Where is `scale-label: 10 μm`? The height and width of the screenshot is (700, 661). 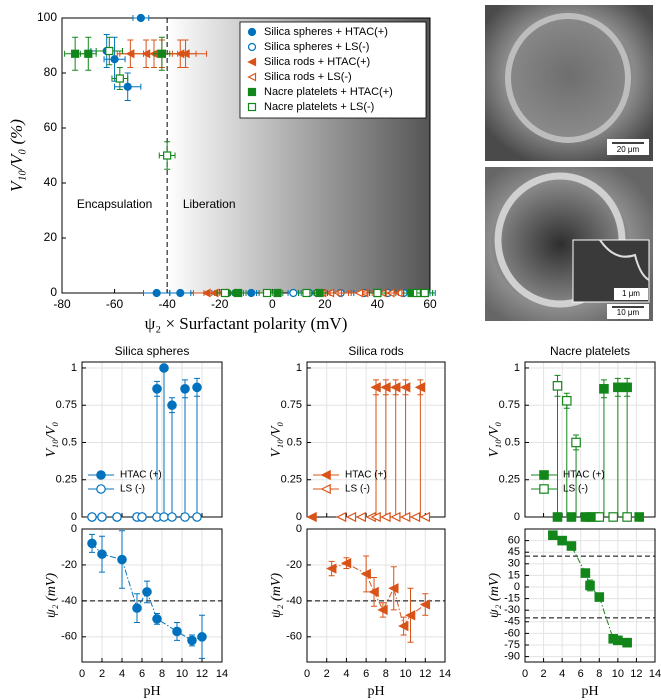
scale-label: 10 μm is located at coordinates (628, 312).